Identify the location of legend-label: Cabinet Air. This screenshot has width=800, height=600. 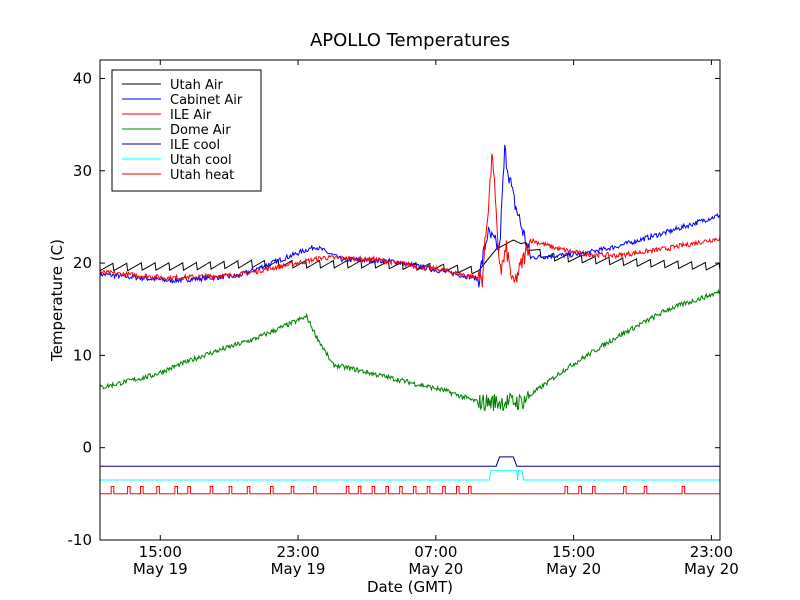
(206, 100).